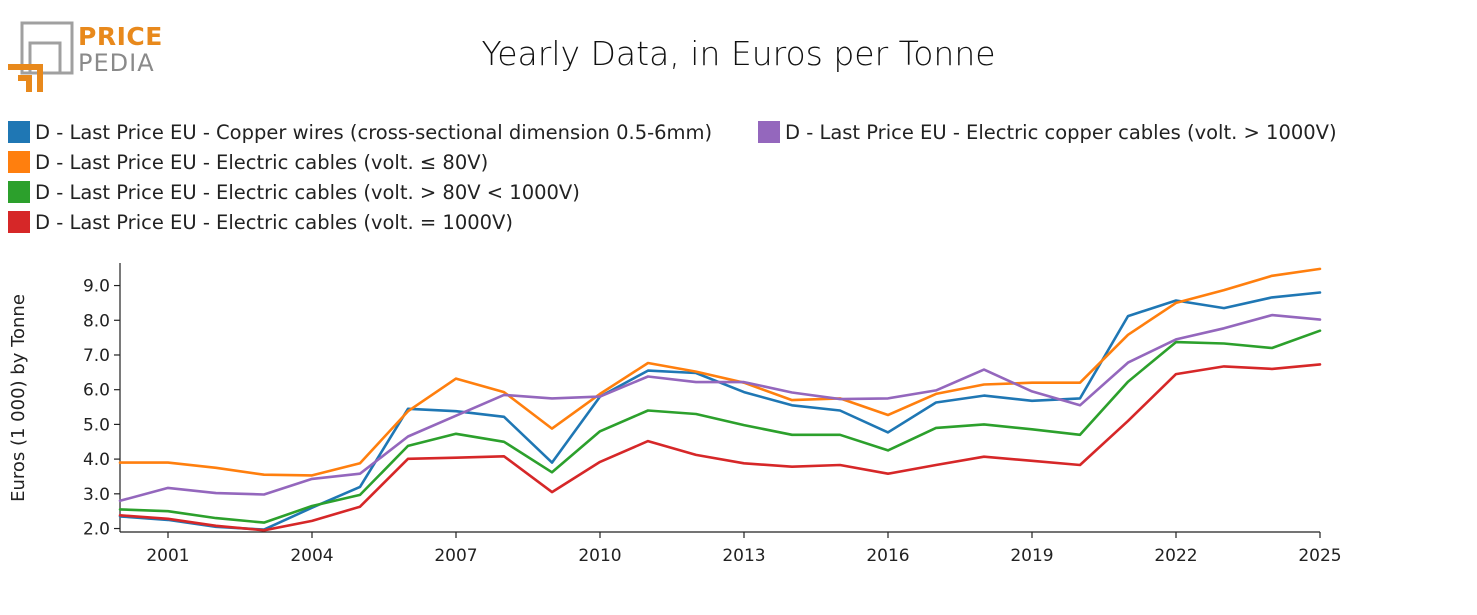 Image resolution: width=1477 pixels, height=615 pixels. What do you see at coordinates (120, 36) in the screenshot?
I see `logo-word-price: PRICE` at bounding box center [120, 36].